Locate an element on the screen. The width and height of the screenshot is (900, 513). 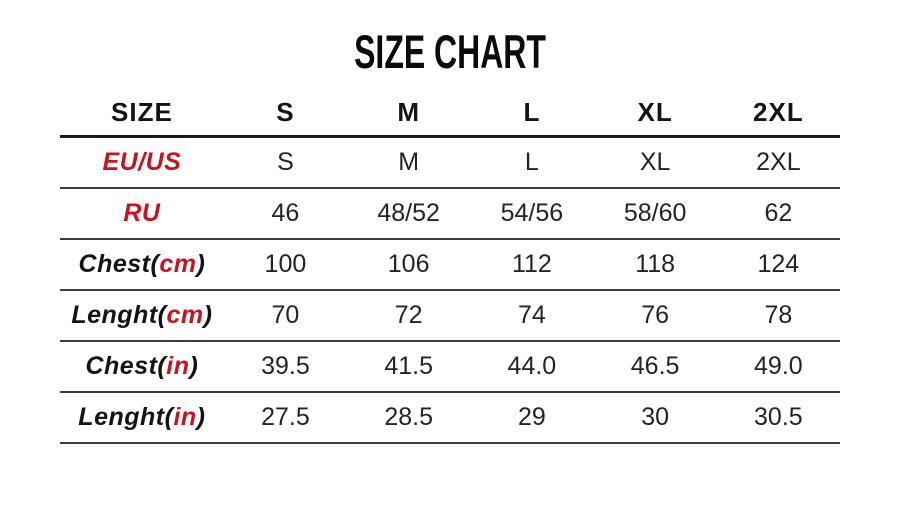
header-row: SIZE S M L XL 2XL is located at coordinates (450, 114).